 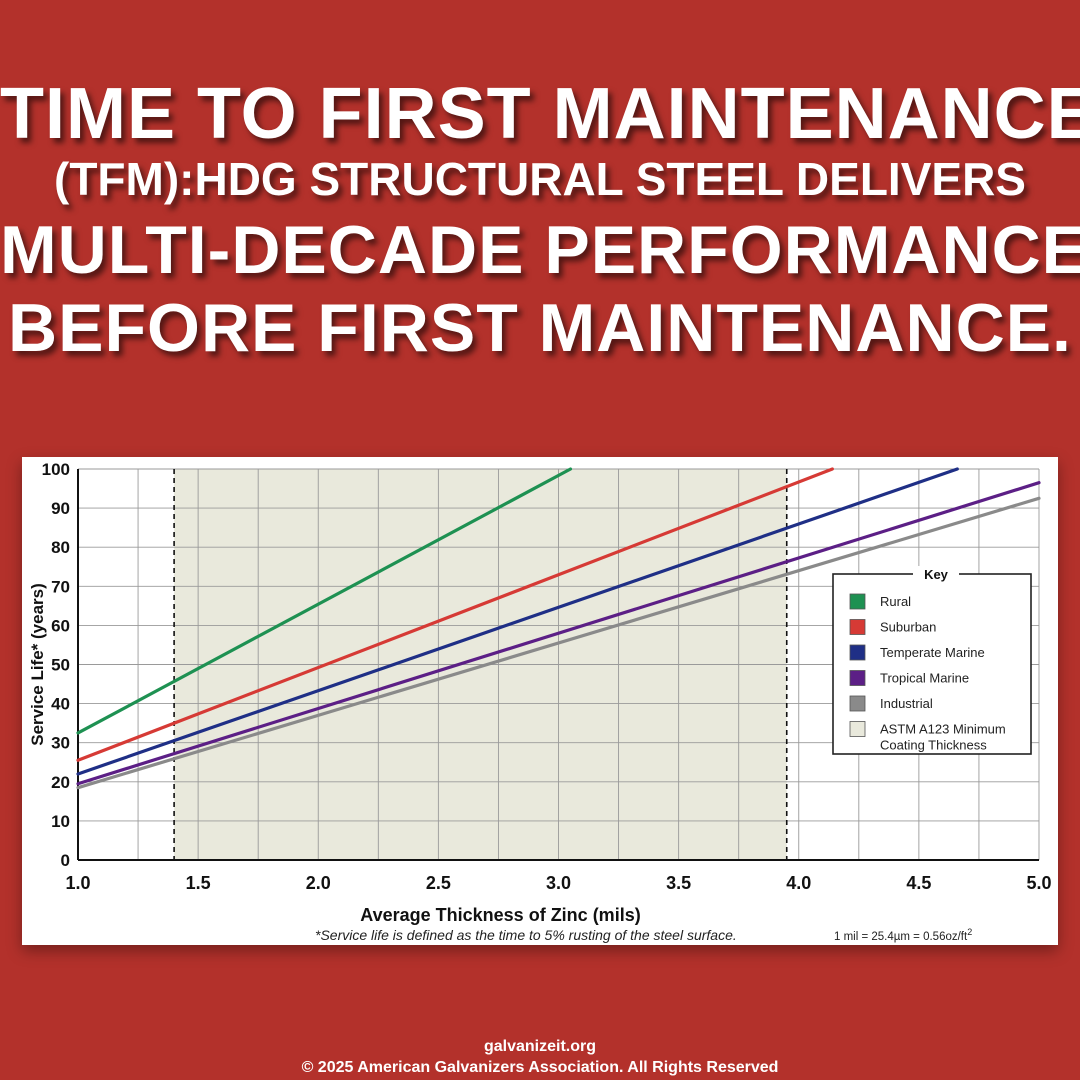 What do you see at coordinates (438, 883) in the screenshot?
I see `x-tick-label: 2.5` at bounding box center [438, 883].